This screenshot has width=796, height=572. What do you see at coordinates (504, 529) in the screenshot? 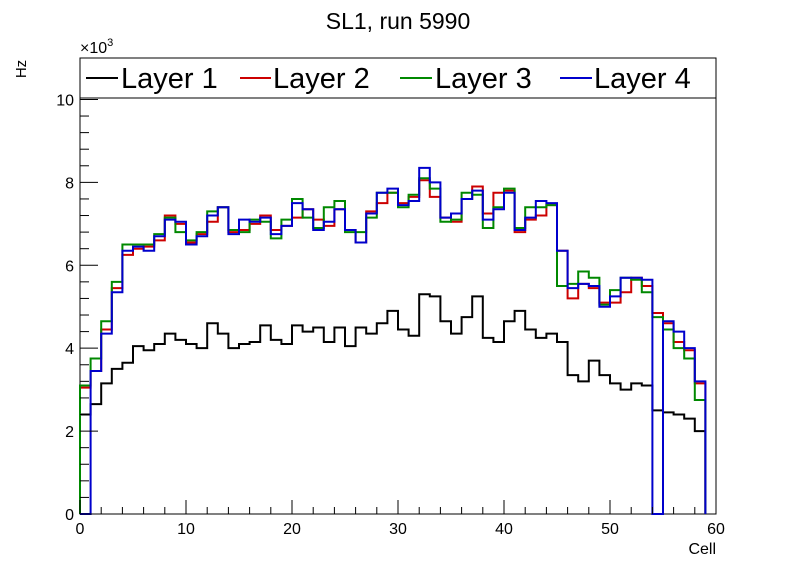
I see `x-tick-label: 40` at bounding box center [504, 529].